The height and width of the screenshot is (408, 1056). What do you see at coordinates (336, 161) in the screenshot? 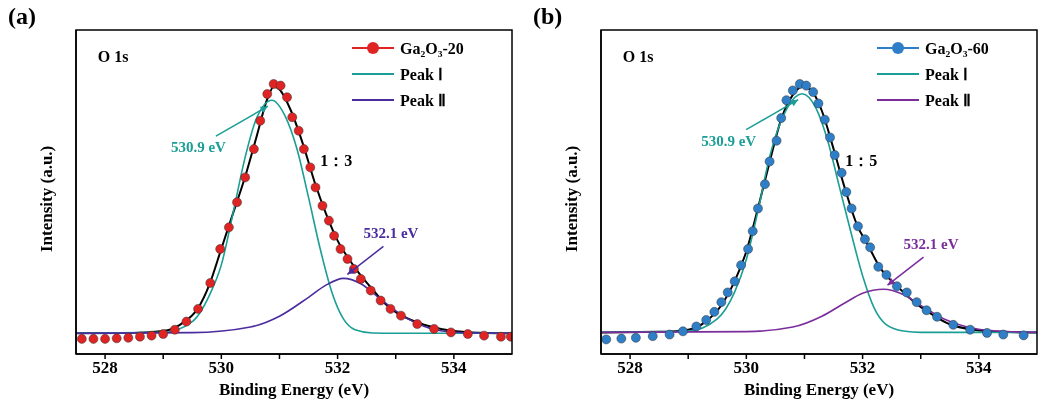
I see `annotation: 1：3` at bounding box center [336, 161].